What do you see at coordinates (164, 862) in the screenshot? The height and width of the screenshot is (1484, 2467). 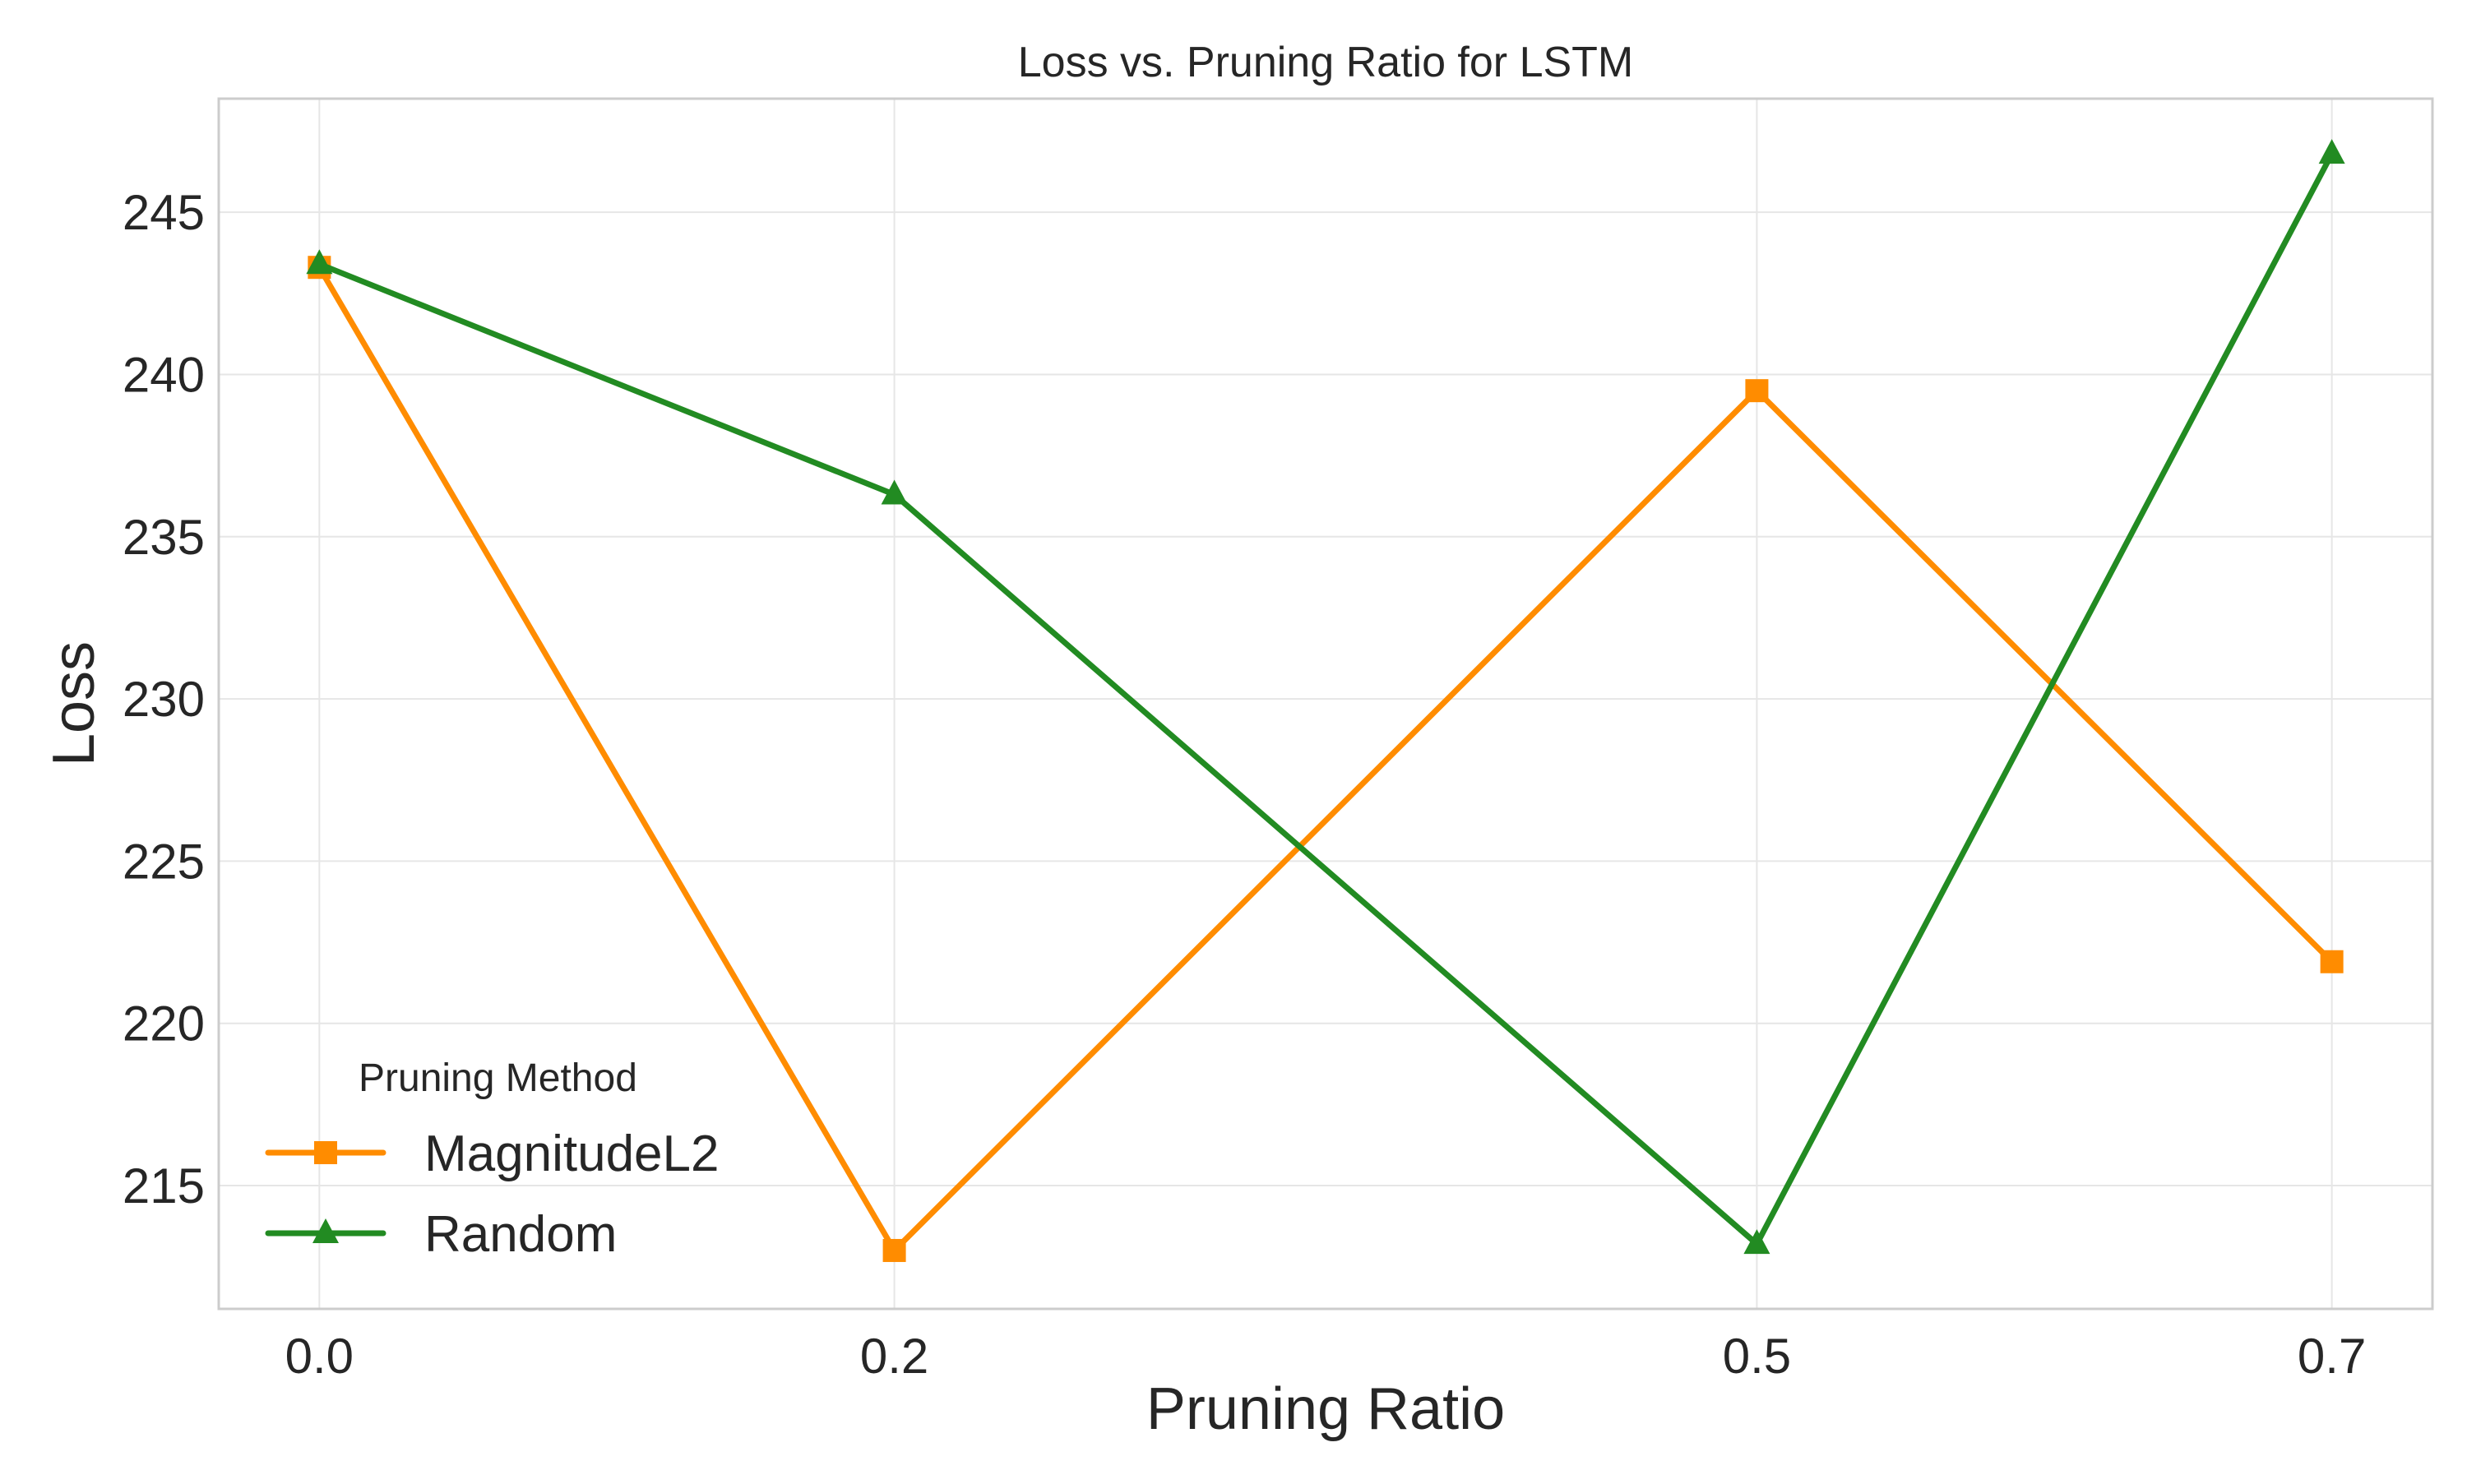 I see `y-tick-label: 225` at bounding box center [164, 862].